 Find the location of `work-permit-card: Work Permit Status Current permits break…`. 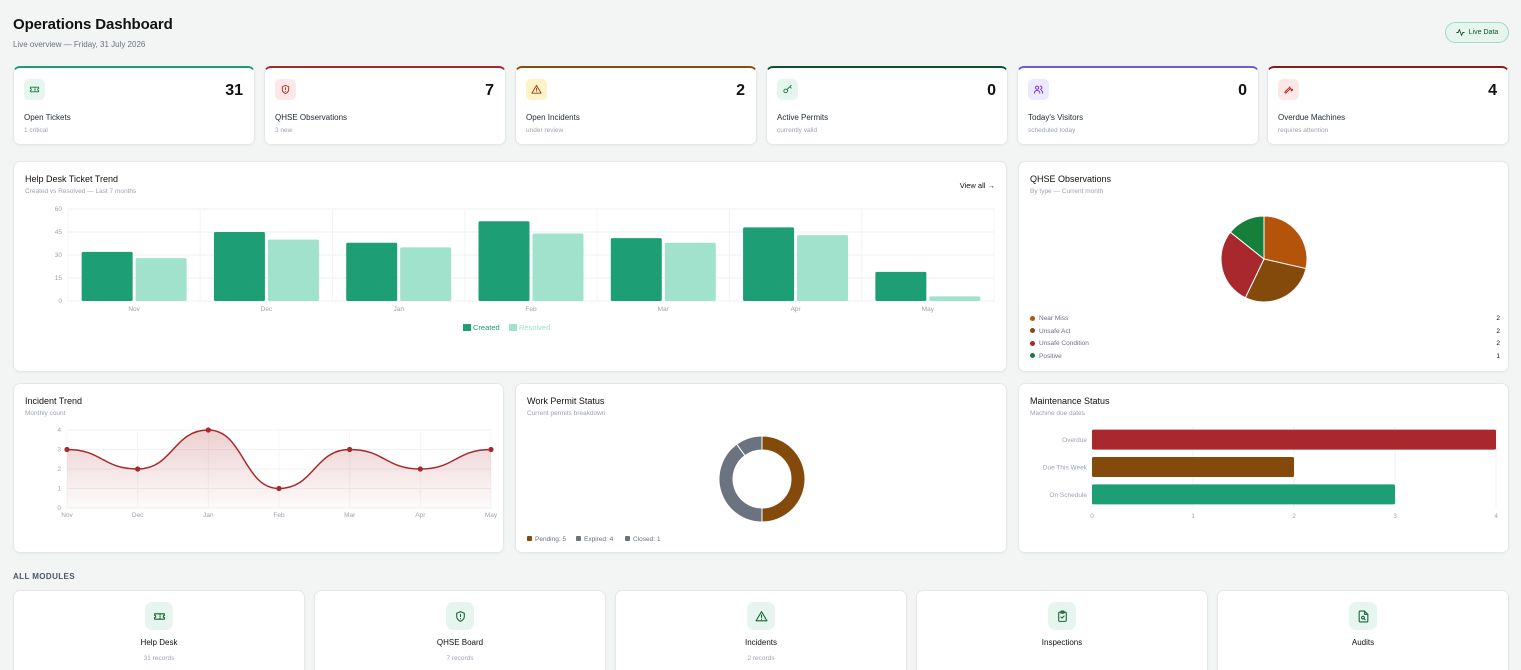

work-permit-card: Work Permit Status Current permits break… is located at coordinates (761, 468).